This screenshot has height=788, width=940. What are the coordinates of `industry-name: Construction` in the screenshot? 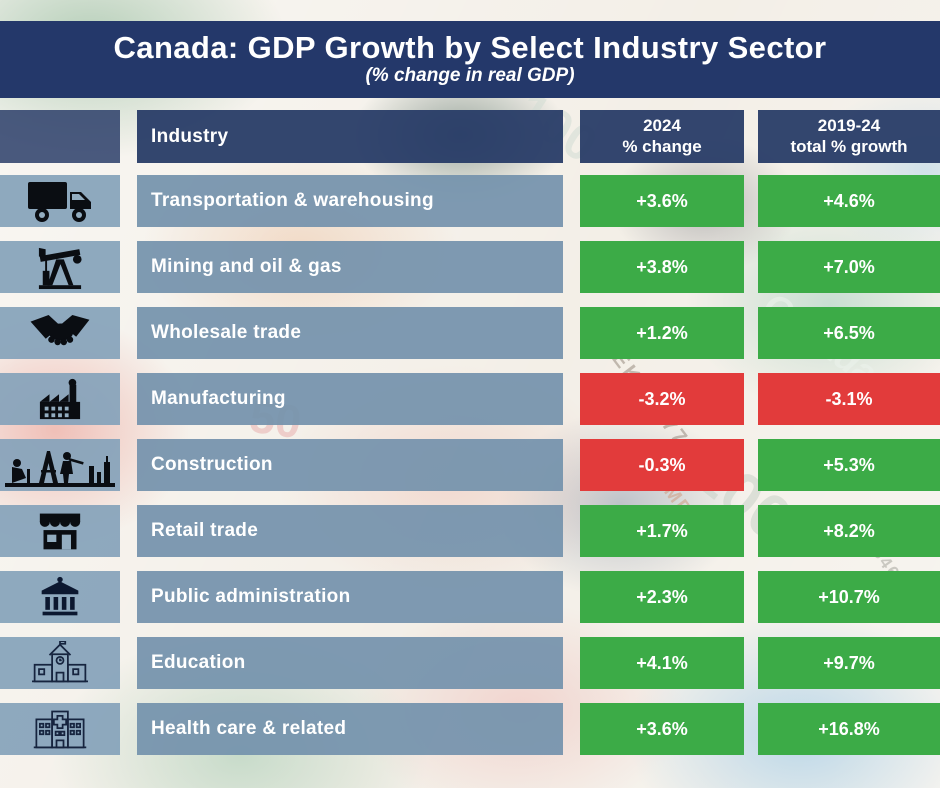 It's located at (350, 465).